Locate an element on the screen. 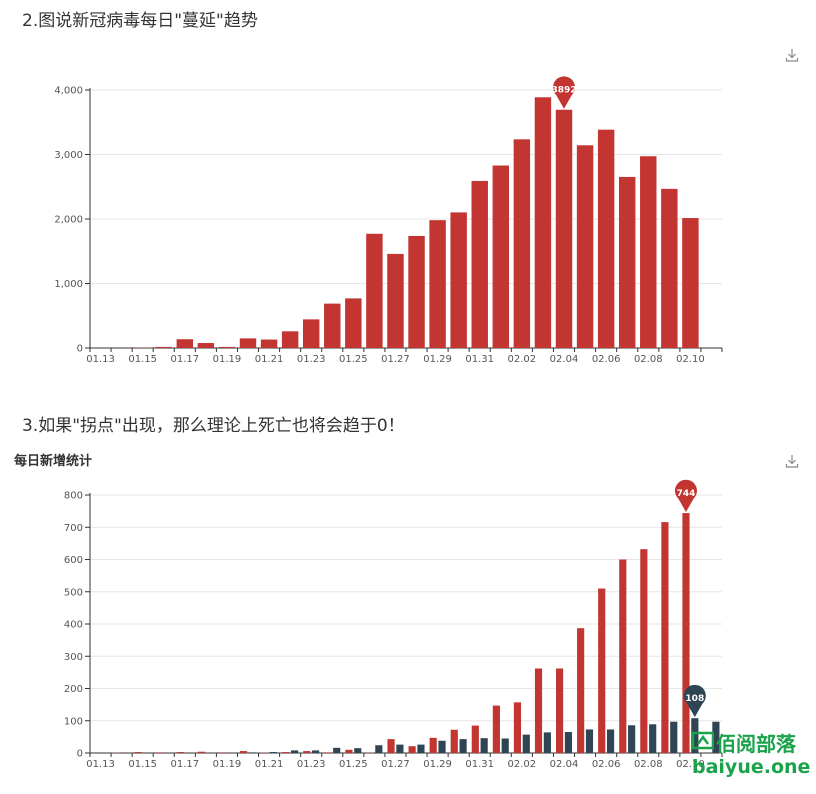  section-heading-spread-trend: 2.图说新冠病毒每日"蔓延"趋势 is located at coordinates (140, 21).